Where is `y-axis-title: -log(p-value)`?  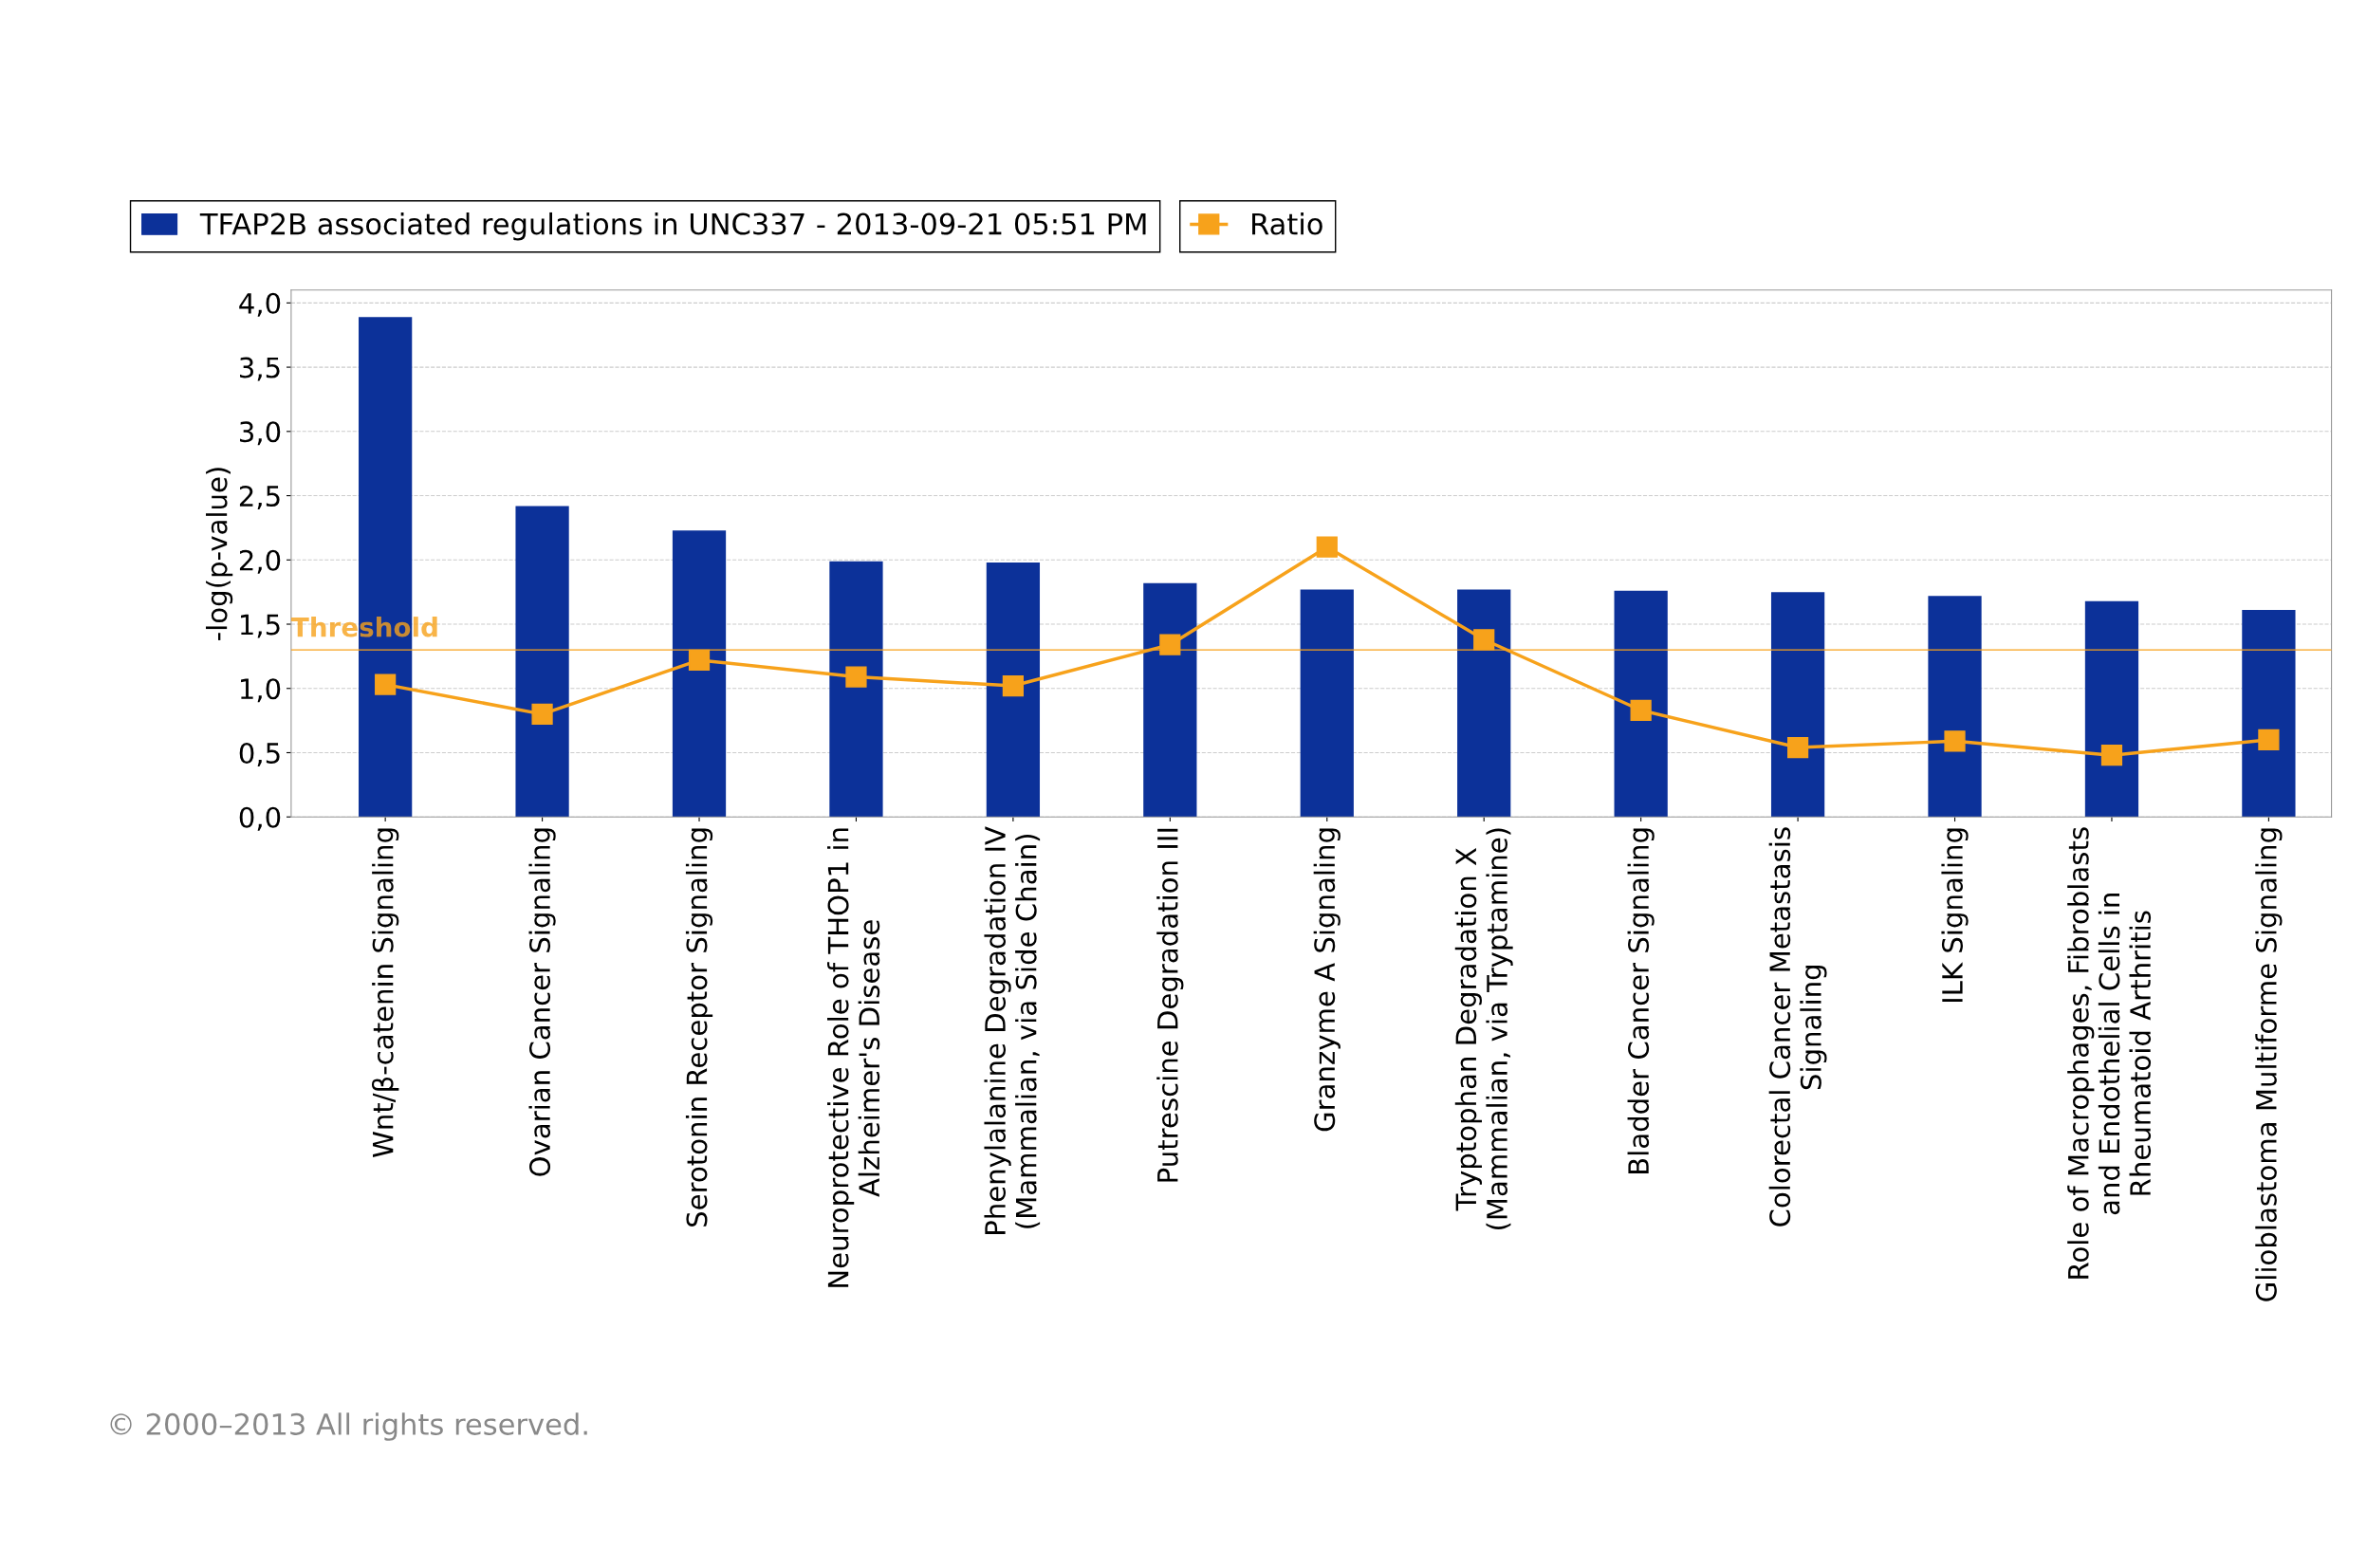
y-axis-title: -log(p-value) is located at coordinates (219, 554).